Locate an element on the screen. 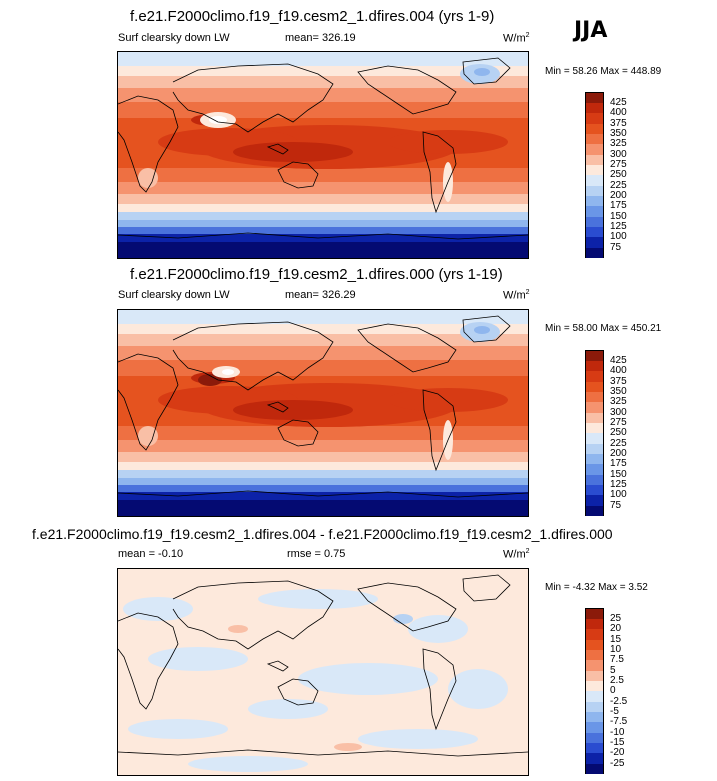 The image size is (717, 781). panel2-units: W/m2 is located at coordinates (516, 295).